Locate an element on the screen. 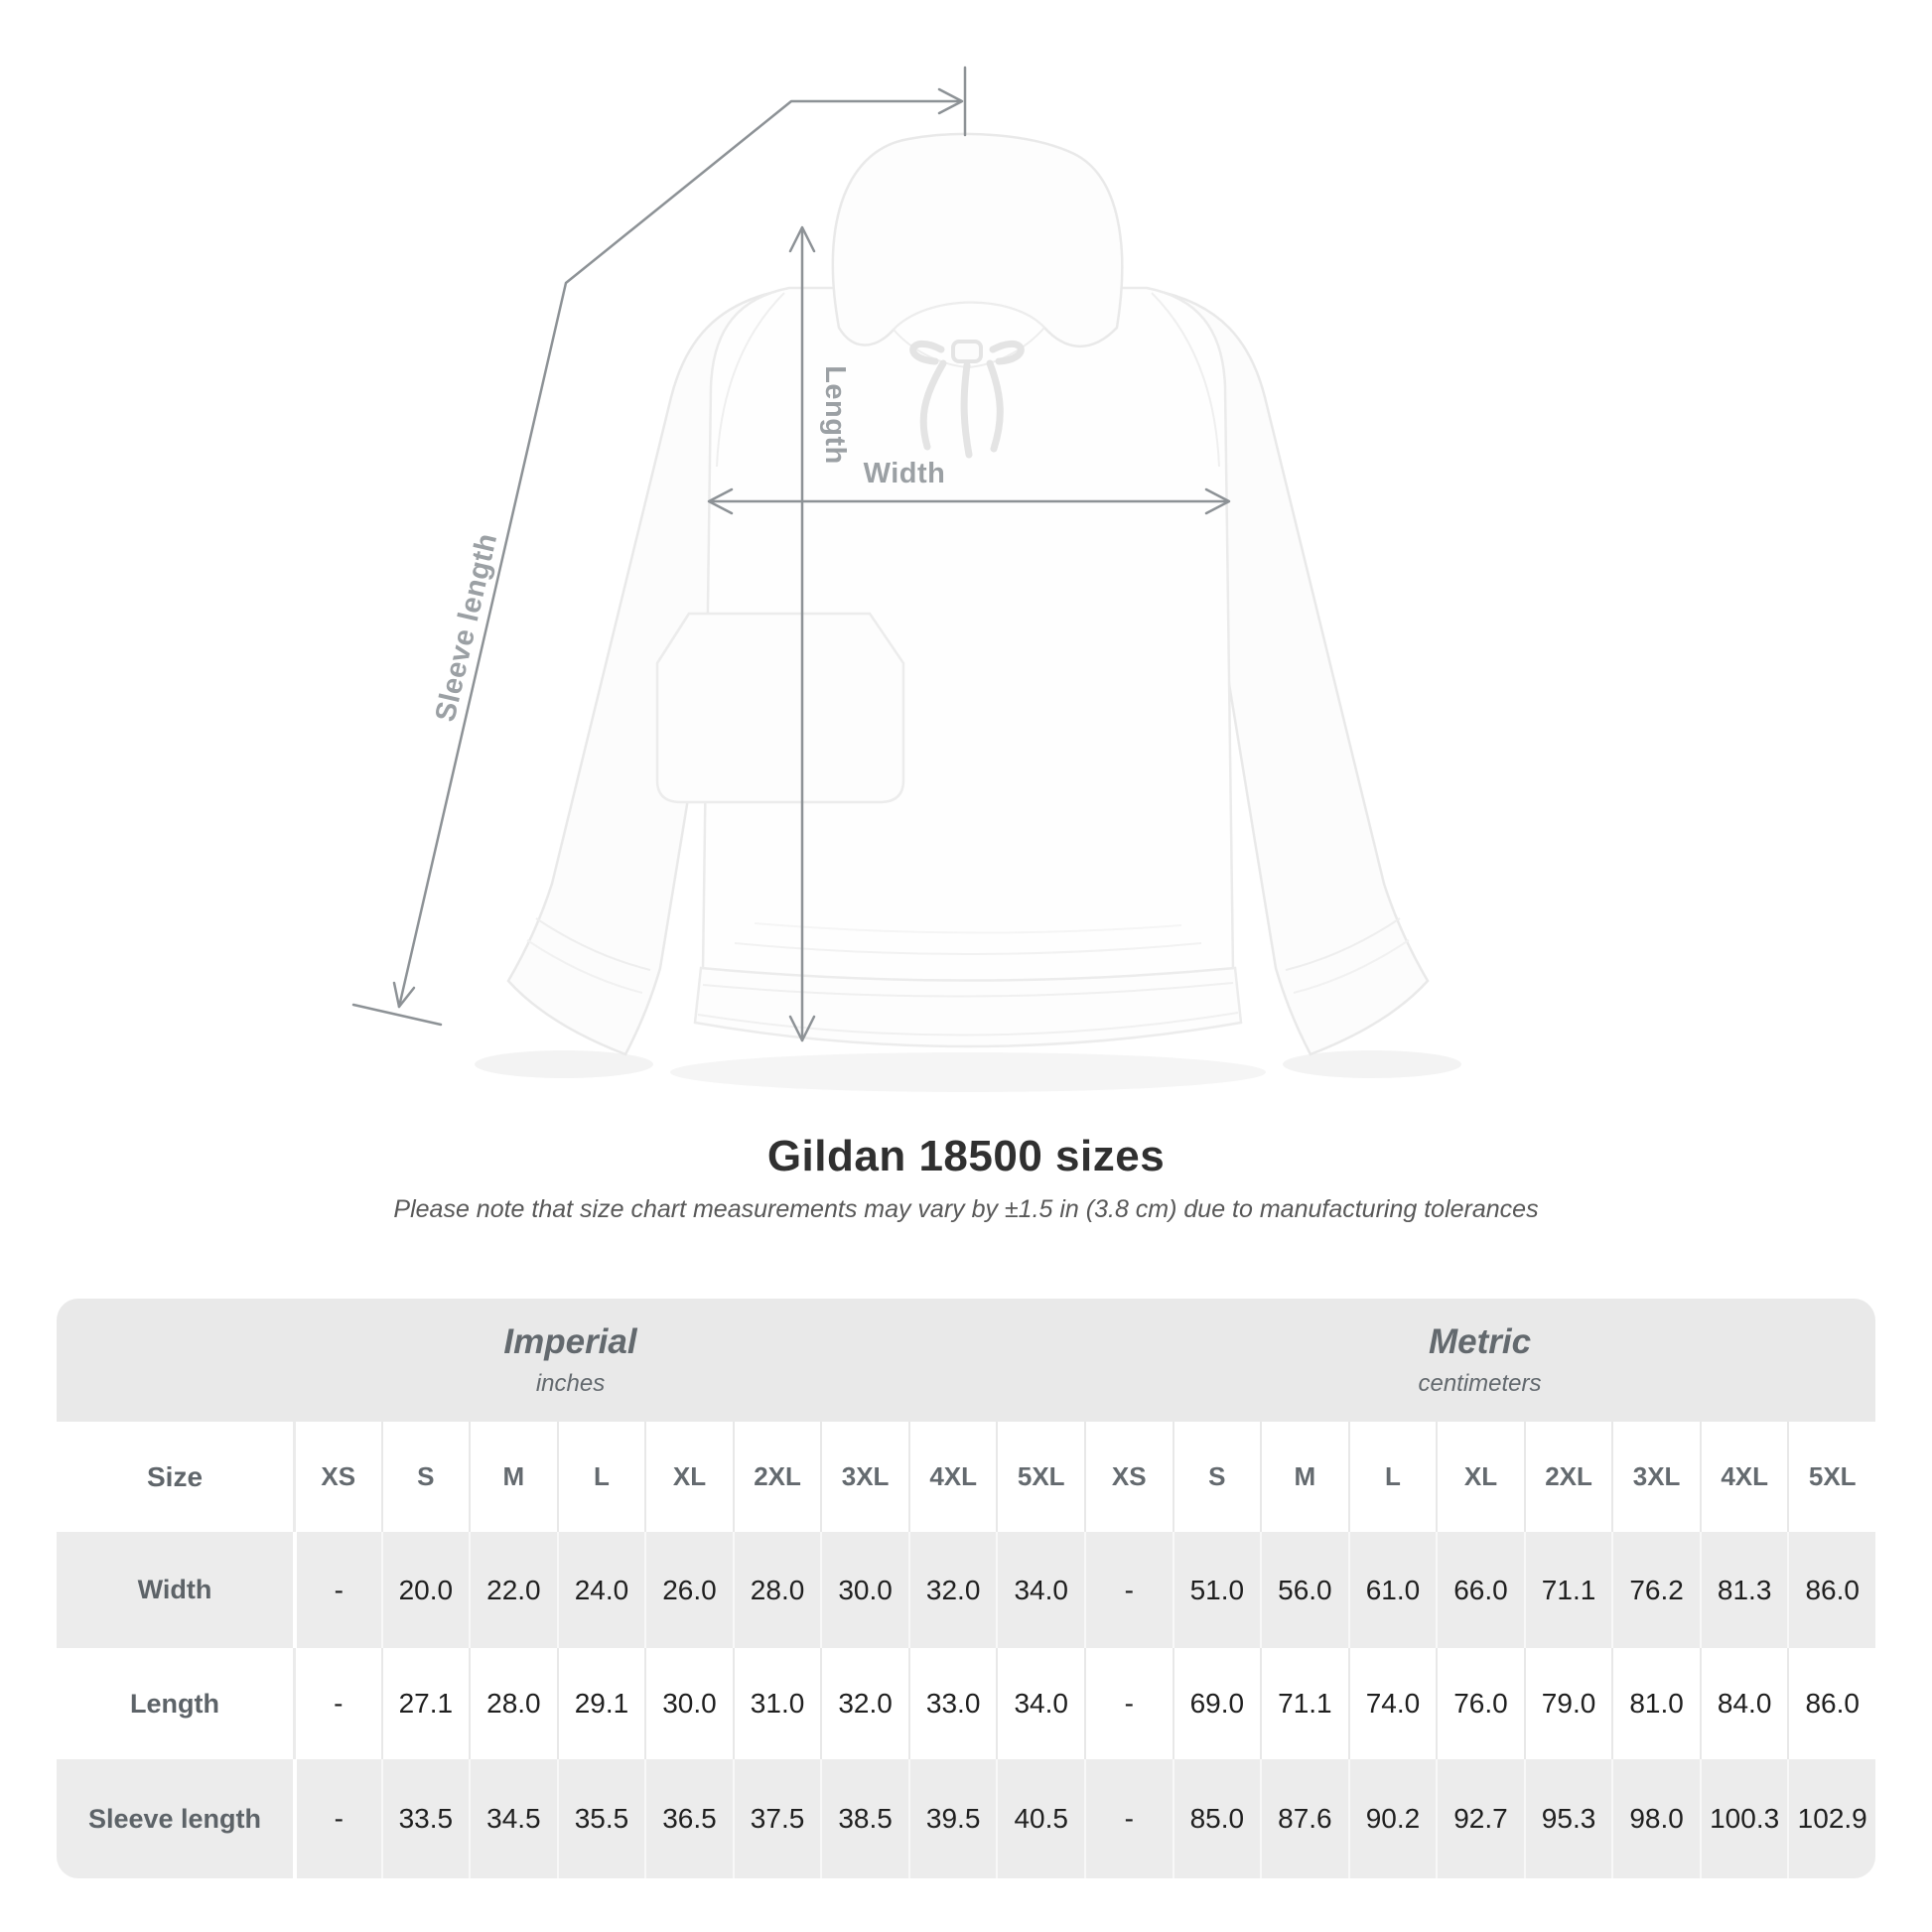 Image resolution: width=1932 pixels, height=1932 pixels. sleeve-length-label: Sleeve length is located at coordinates (467, 627).